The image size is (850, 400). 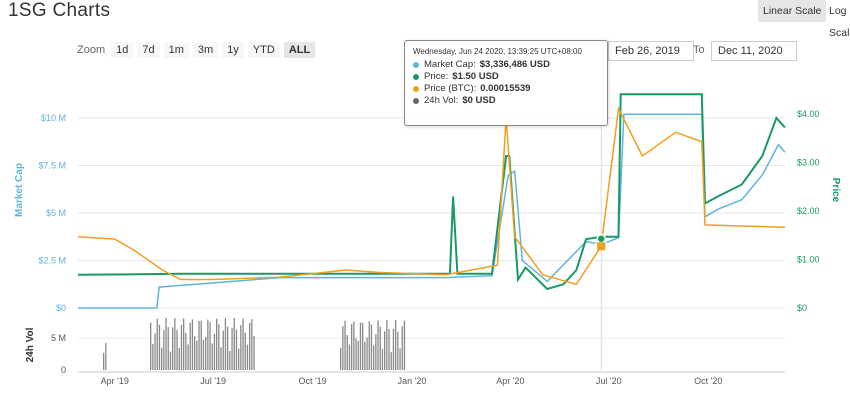 What do you see at coordinates (61, 308) in the screenshot?
I see `left-axis-tick: $0` at bounding box center [61, 308].